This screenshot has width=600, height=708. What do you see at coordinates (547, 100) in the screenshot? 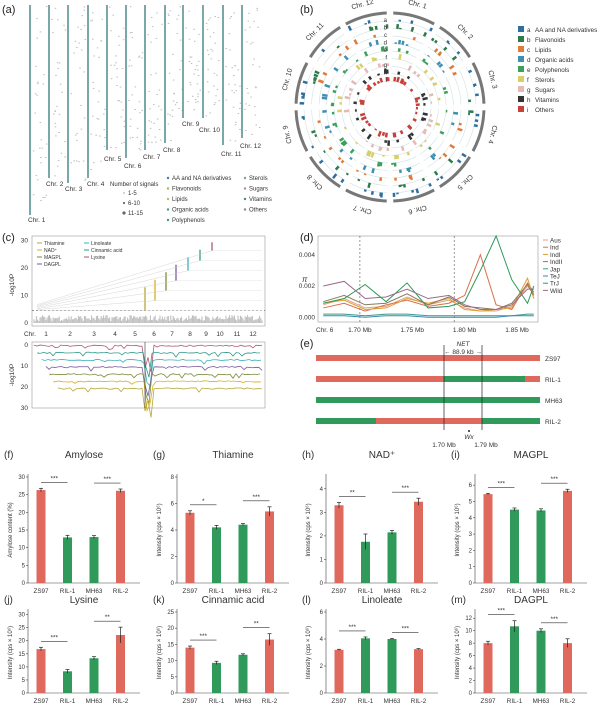
I see `legend-label: Vitamins` at bounding box center [547, 100].